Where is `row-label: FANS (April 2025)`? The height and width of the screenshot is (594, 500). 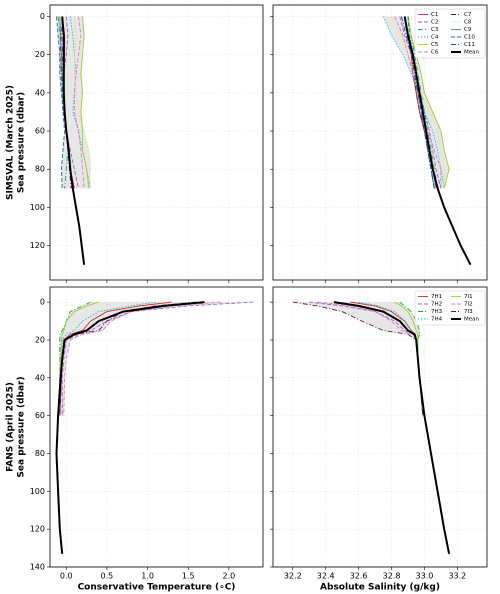 row-label: FANS (April 2025) is located at coordinates (11, 427).